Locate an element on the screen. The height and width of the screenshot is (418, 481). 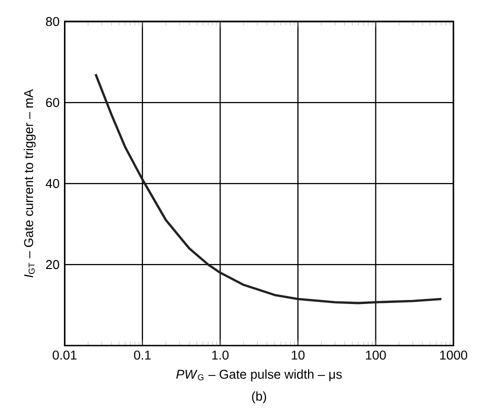
x-tick-label: 100 is located at coordinates (376, 355).